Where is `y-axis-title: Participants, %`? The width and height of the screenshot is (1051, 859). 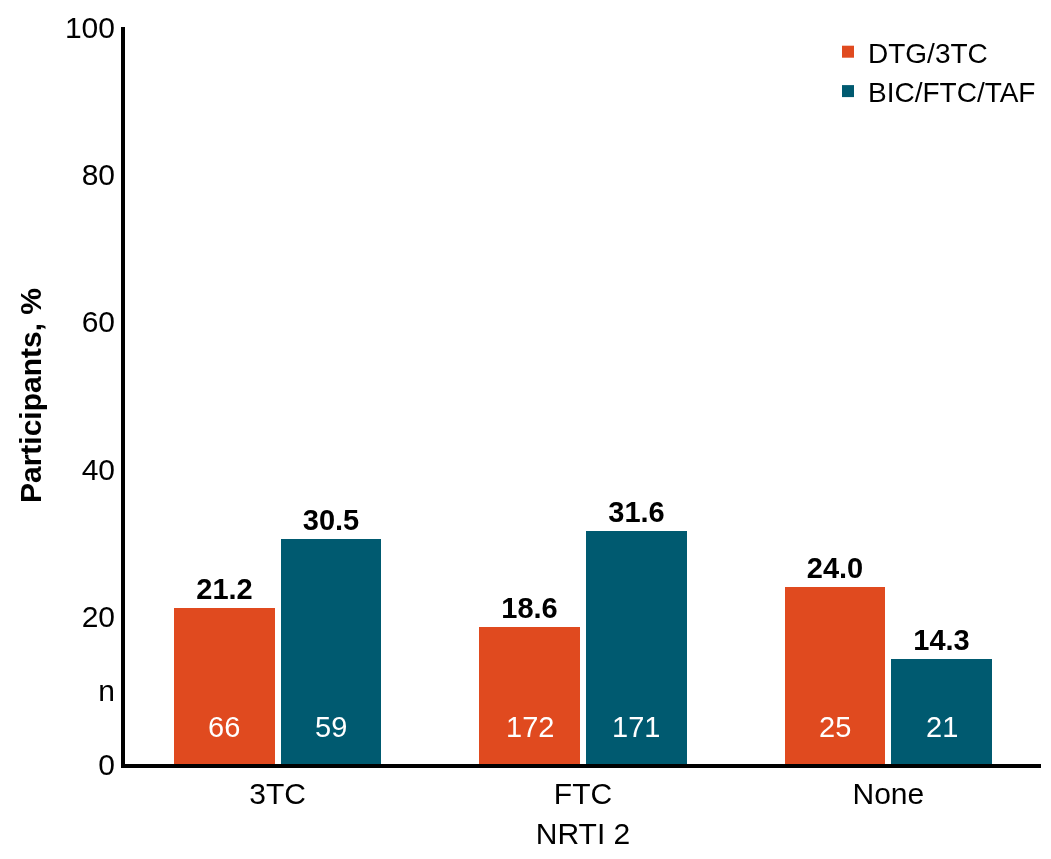
y-axis-title: Participants, % is located at coordinates (31, 395).